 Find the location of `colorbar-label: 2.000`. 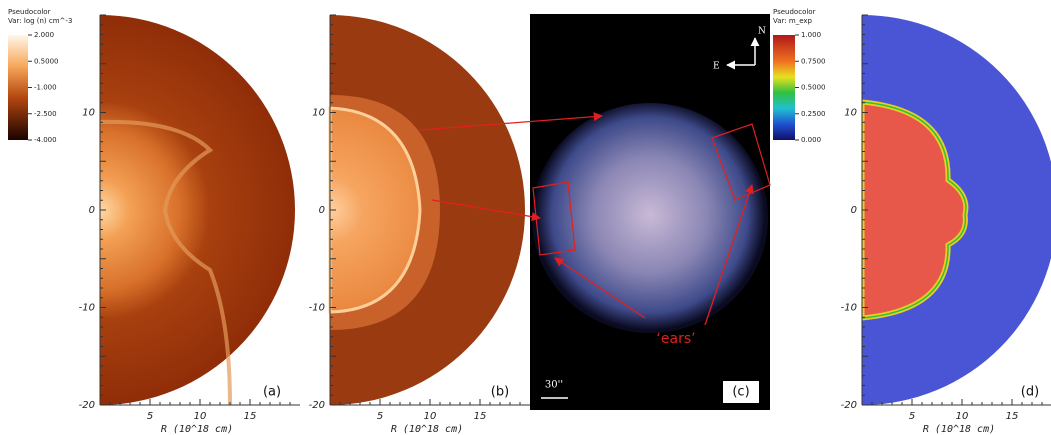

colorbar-label: 2.000 is located at coordinates (44, 35).